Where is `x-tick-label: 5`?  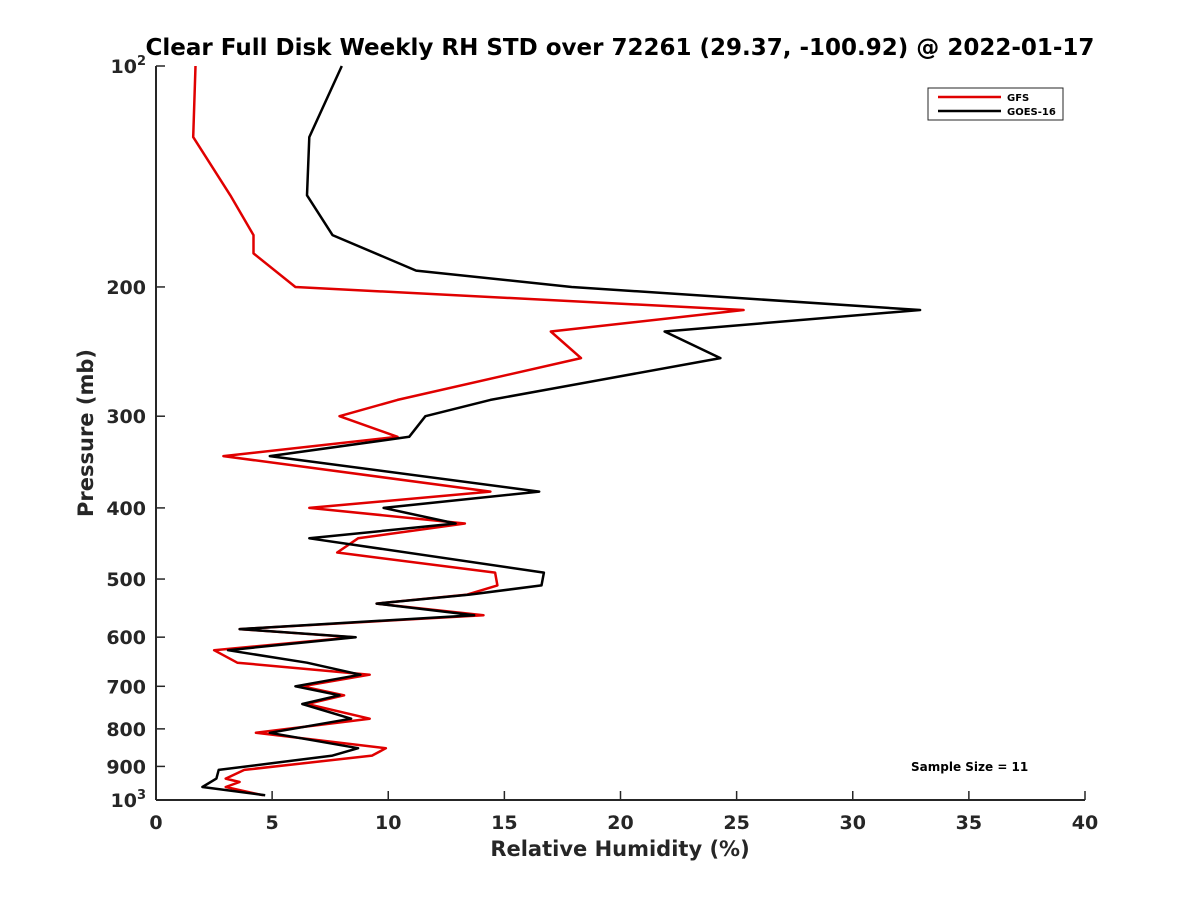 x-tick-label: 5 is located at coordinates (272, 823).